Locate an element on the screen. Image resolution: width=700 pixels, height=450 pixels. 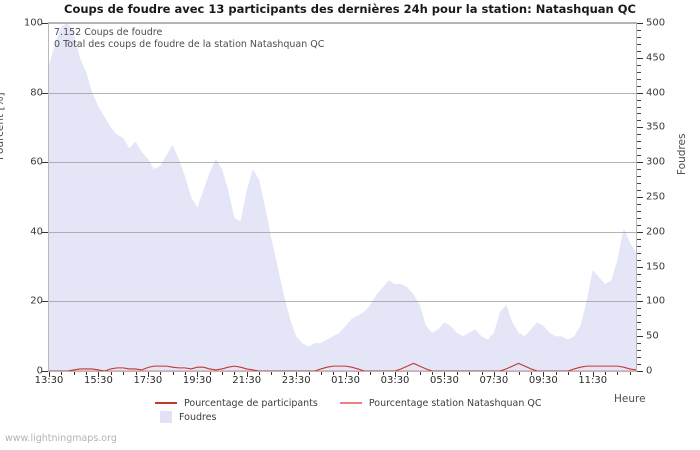
y-right-tick-450: 450 is located at coordinates (656, 58).